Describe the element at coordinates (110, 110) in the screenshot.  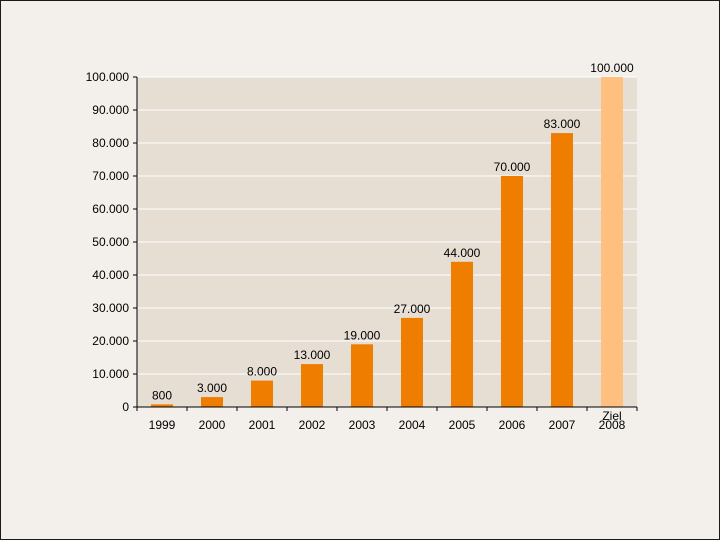
I see `y-tick-label: 90.000` at that location.